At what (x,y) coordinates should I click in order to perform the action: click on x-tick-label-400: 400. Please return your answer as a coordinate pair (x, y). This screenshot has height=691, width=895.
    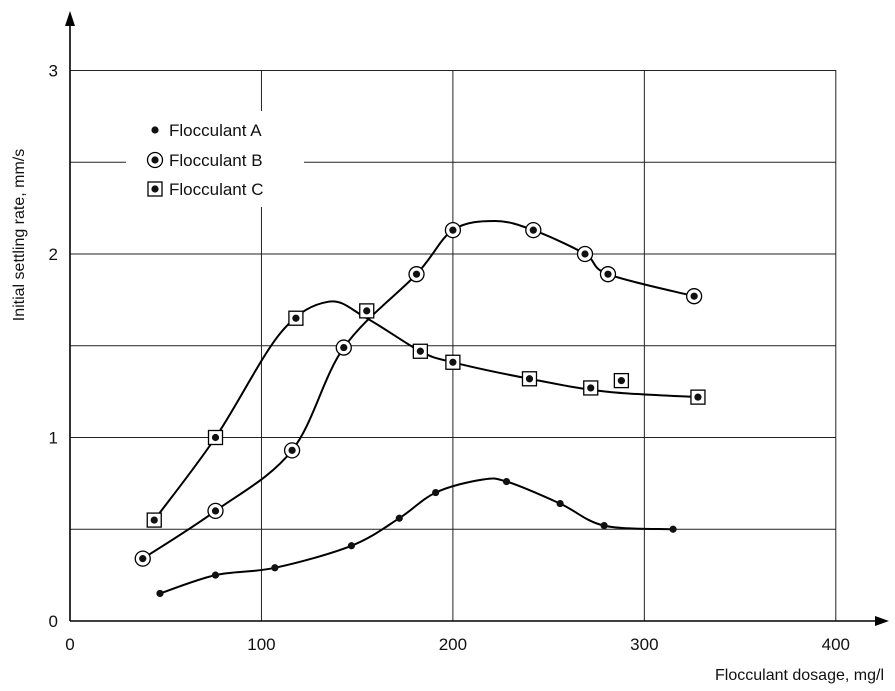
    Looking at the image, I should click on (836, 644).